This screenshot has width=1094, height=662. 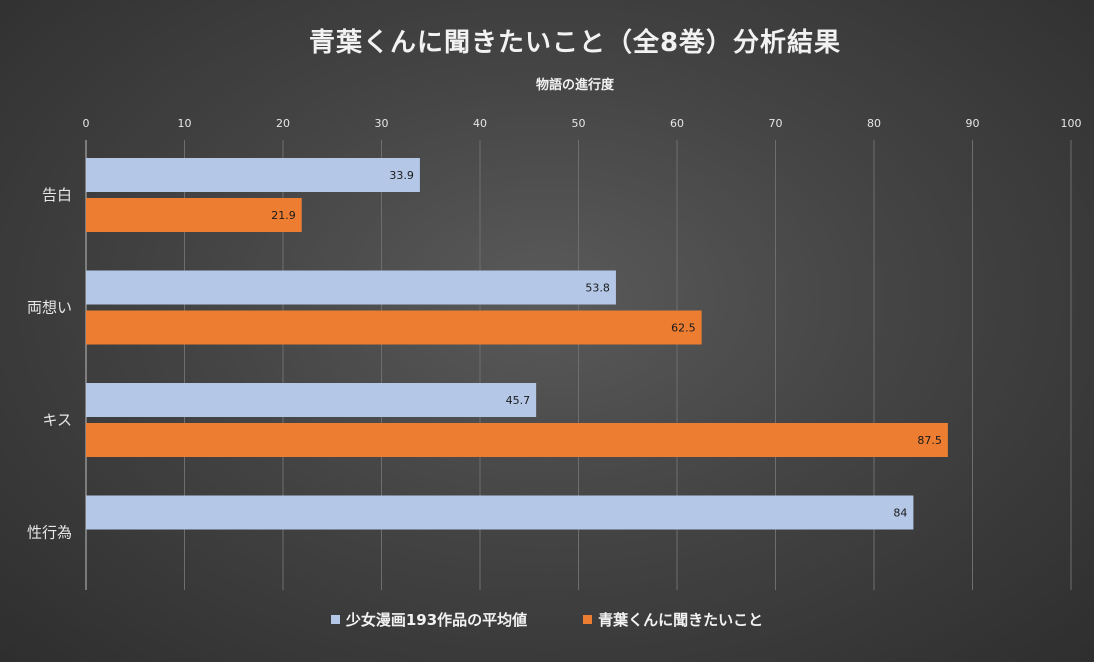 I want to click on data-label: 21.9, so click(x=283, y=215).